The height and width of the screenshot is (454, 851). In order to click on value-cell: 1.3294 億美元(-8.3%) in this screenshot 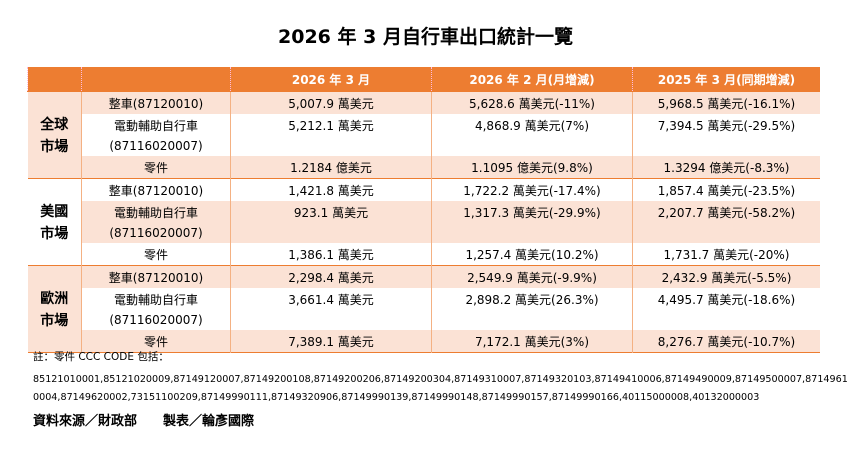, I will do `click(726, 167)`.